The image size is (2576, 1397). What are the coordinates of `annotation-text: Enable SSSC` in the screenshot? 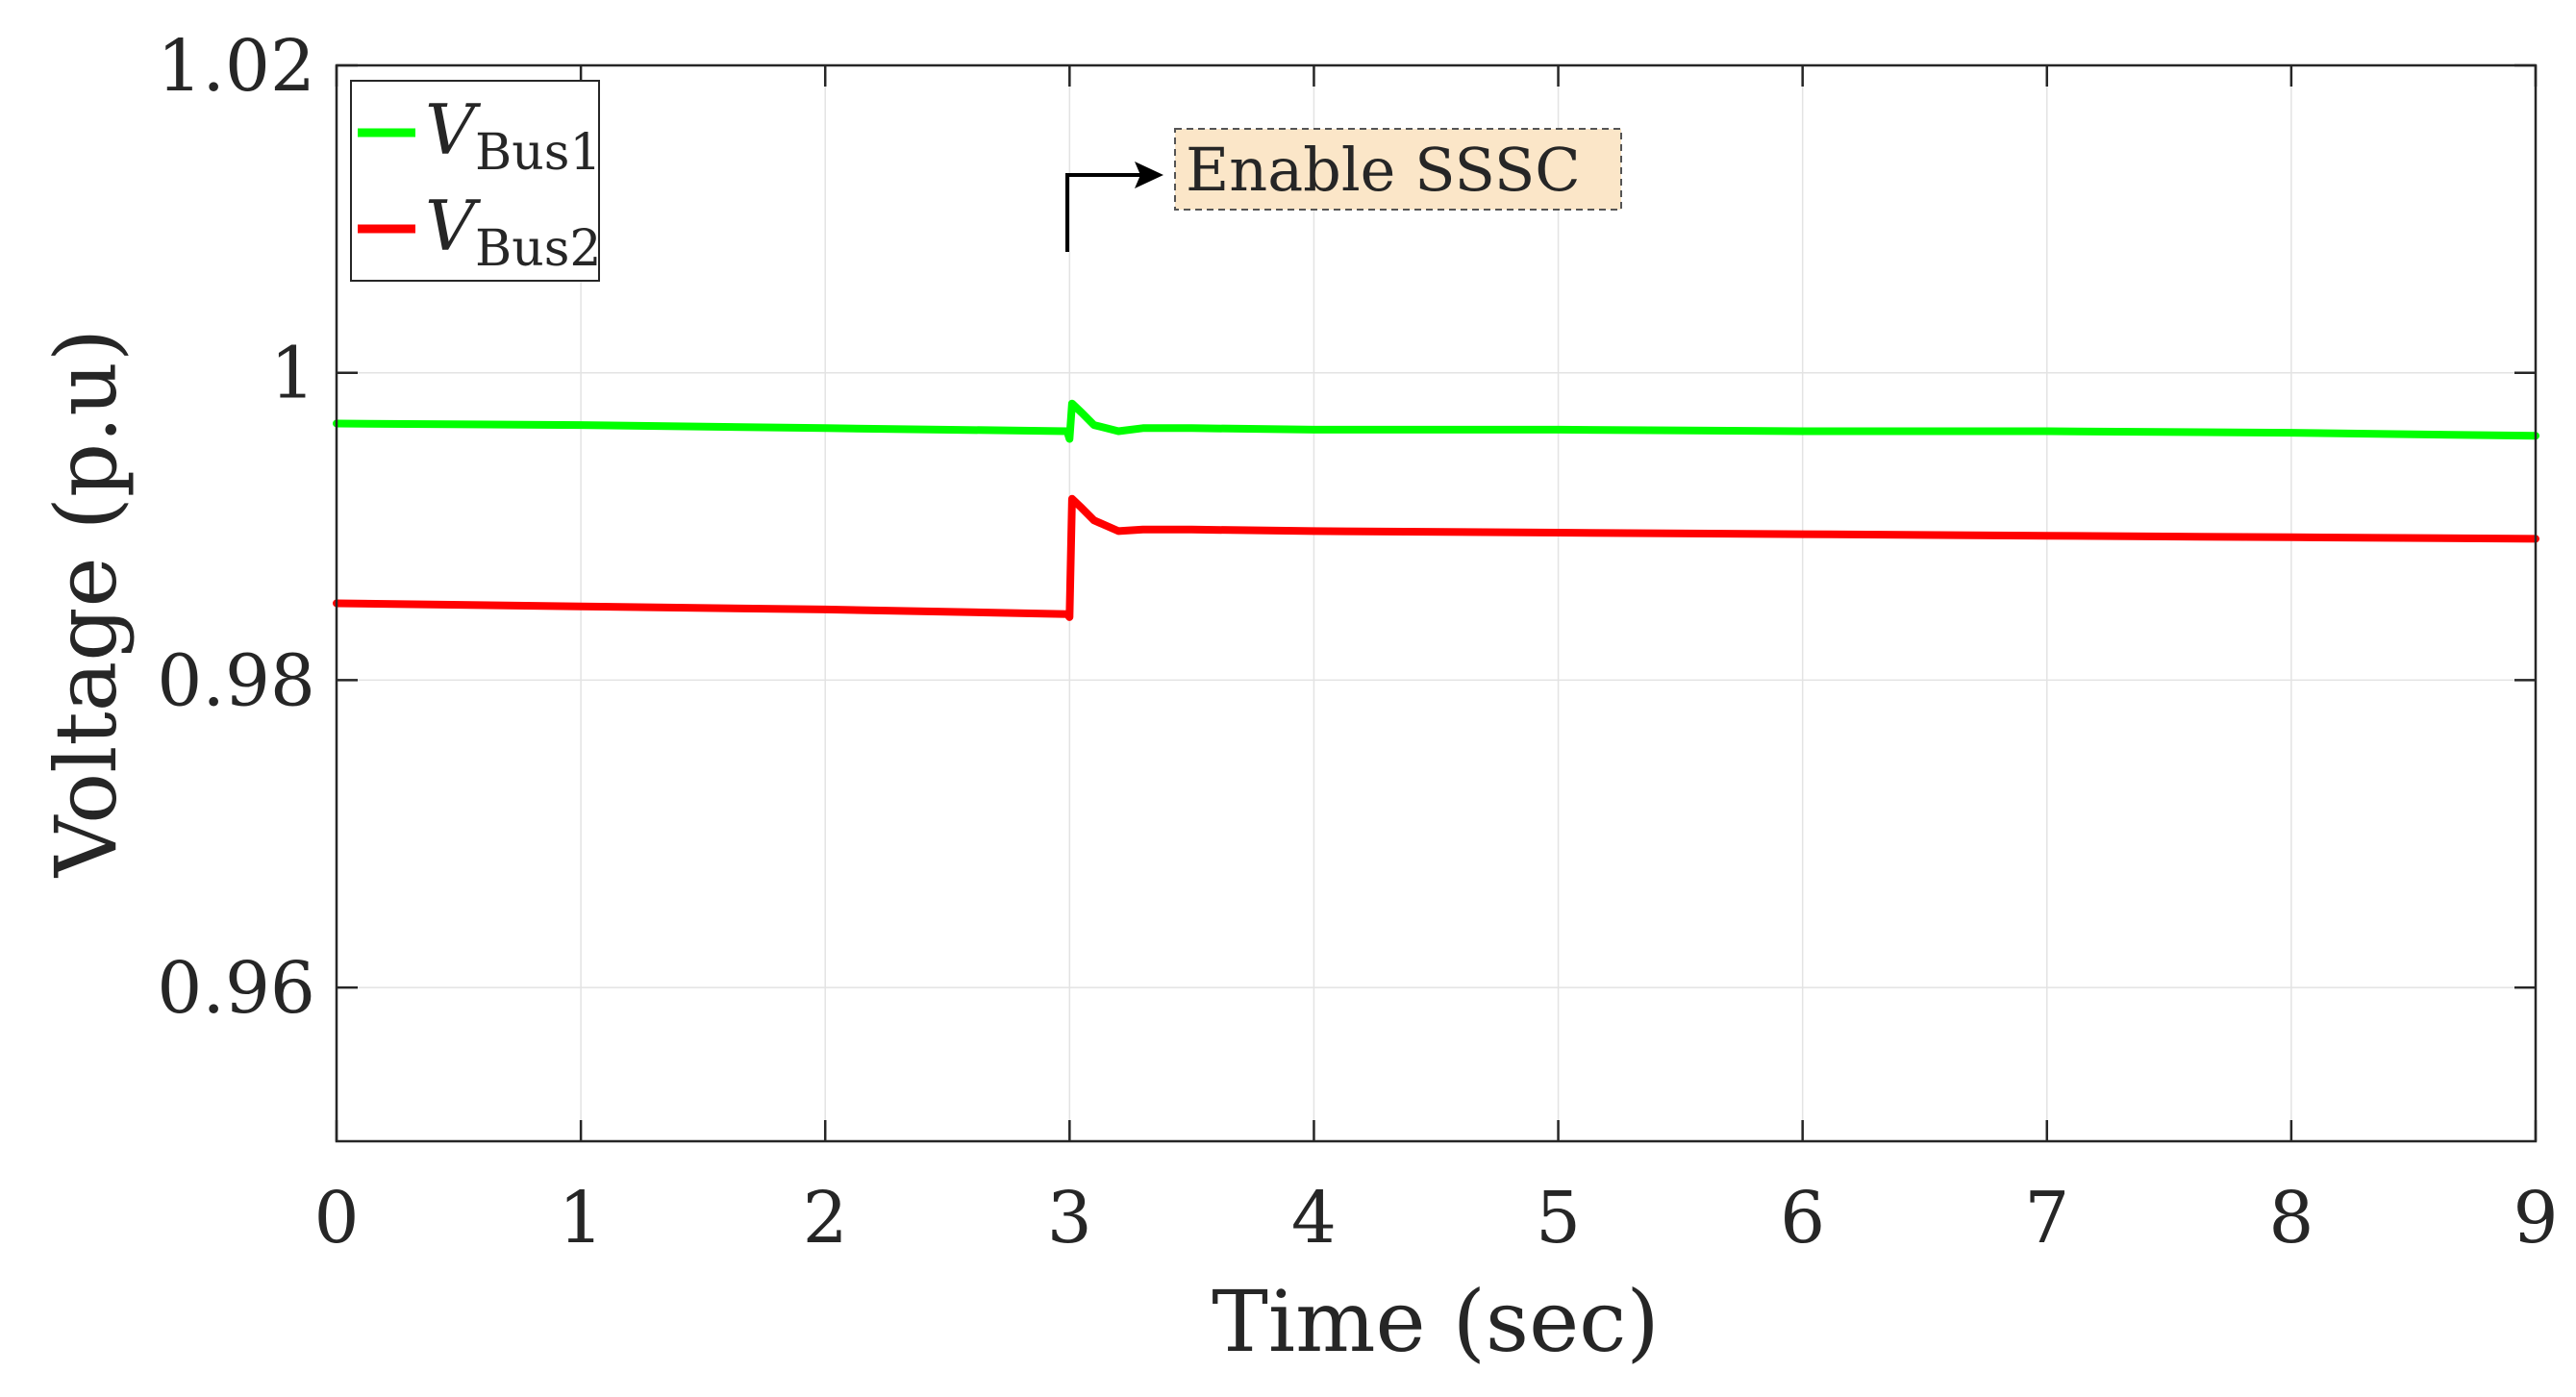 It's located at (1383, 170).